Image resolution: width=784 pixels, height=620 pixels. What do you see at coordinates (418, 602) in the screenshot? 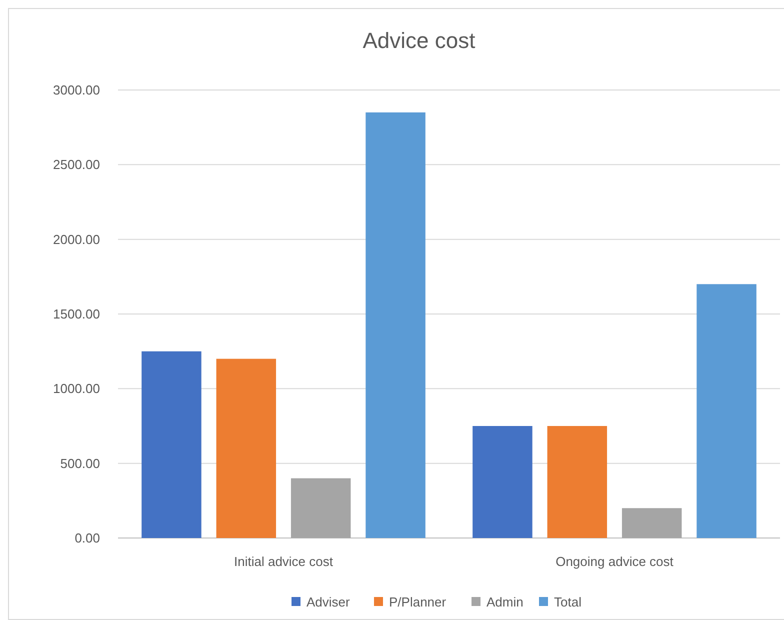
I see `legend-label: P/Planner` at bounding box center [418, 602].